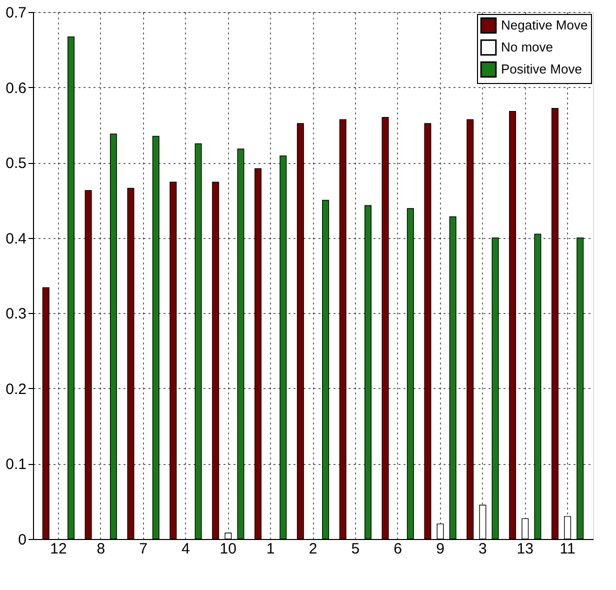 Image resolution: width=616 pixels, height=590 pixels. What do you see at coordinates (16, 314) in the screenshot?
I see `y-tick-label: 0.3` at bounding box center [16, 314].